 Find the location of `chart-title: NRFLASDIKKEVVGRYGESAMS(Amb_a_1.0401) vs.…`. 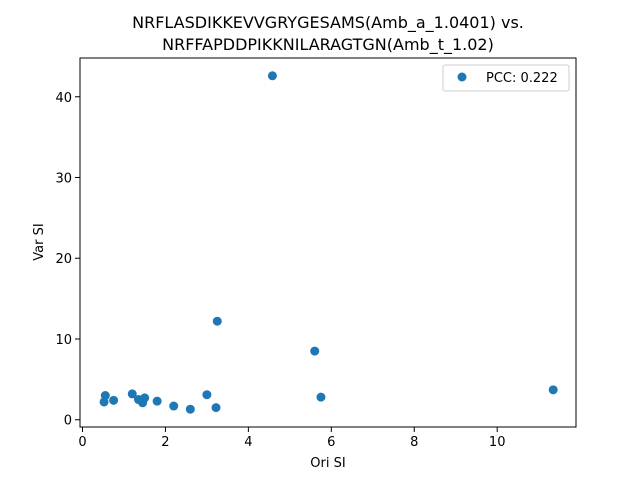

chart-title: NRFLASDIKKEVVGRYGESAMS(Amb_a_1.0401) vs.… is located at coordinates (328, 34).